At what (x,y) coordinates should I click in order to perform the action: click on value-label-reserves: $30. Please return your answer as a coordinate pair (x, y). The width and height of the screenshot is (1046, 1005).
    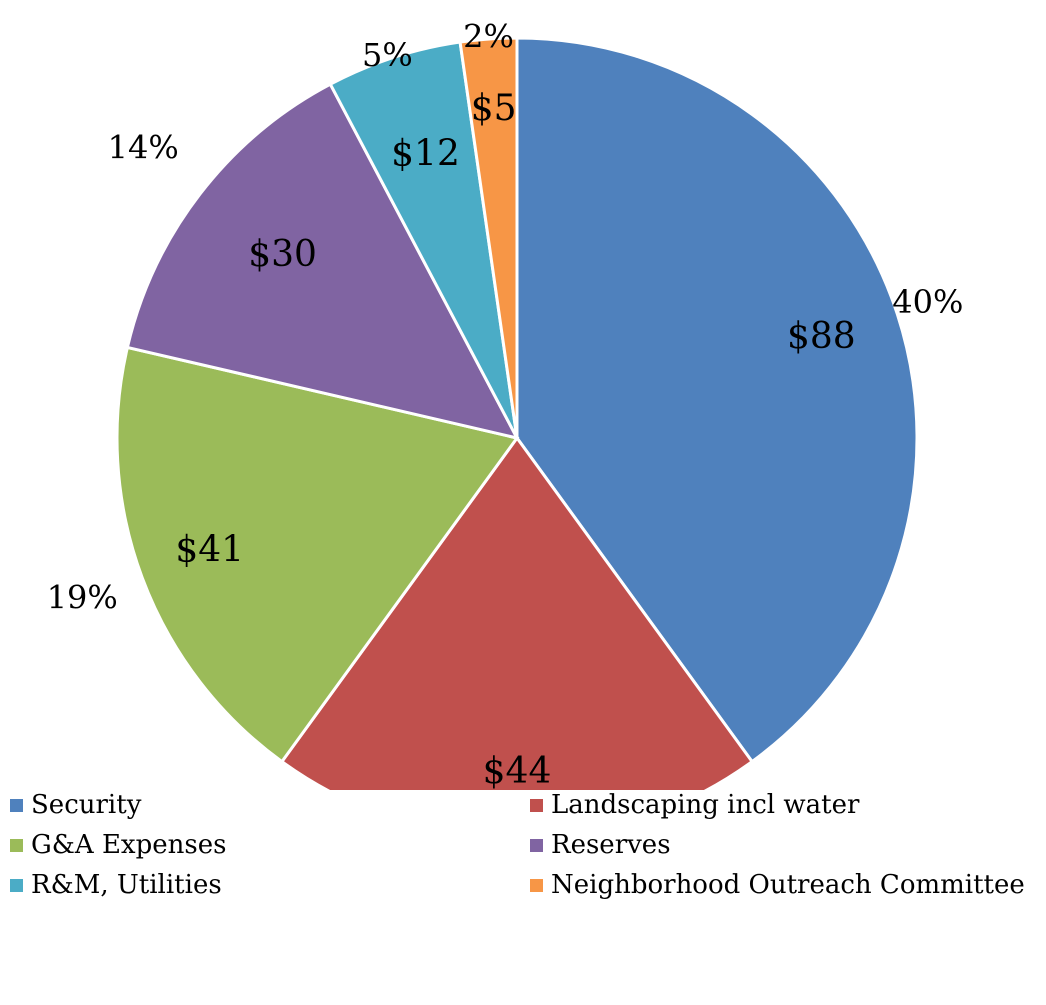
    Looking at the image, I should click on (282, 254).